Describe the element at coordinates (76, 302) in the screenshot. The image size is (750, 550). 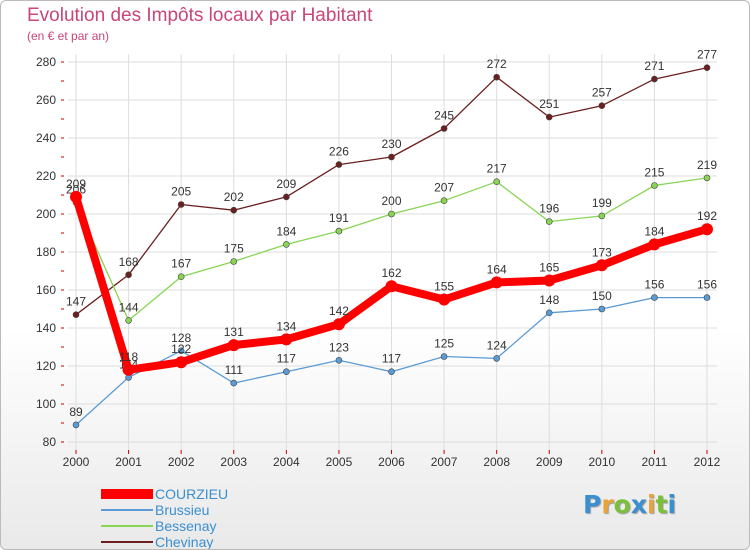
I see `data-label-chevinay-2000: 147` at that location.